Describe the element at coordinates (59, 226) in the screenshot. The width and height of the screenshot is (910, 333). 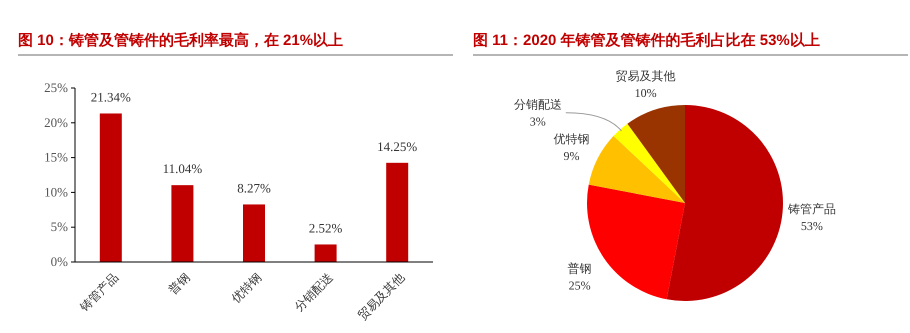
I see `y-tick-label: 5%` at that location.